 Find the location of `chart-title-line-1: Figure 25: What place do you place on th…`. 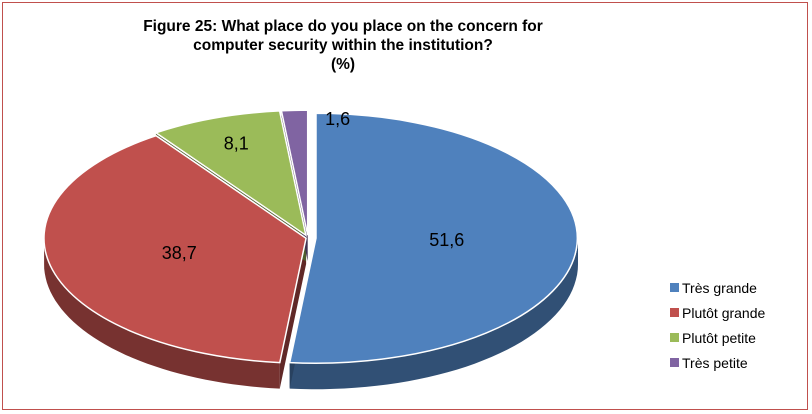

chart-title-line-1: Figure 25: What place do you place on th… is located at coordinates (343, 26).